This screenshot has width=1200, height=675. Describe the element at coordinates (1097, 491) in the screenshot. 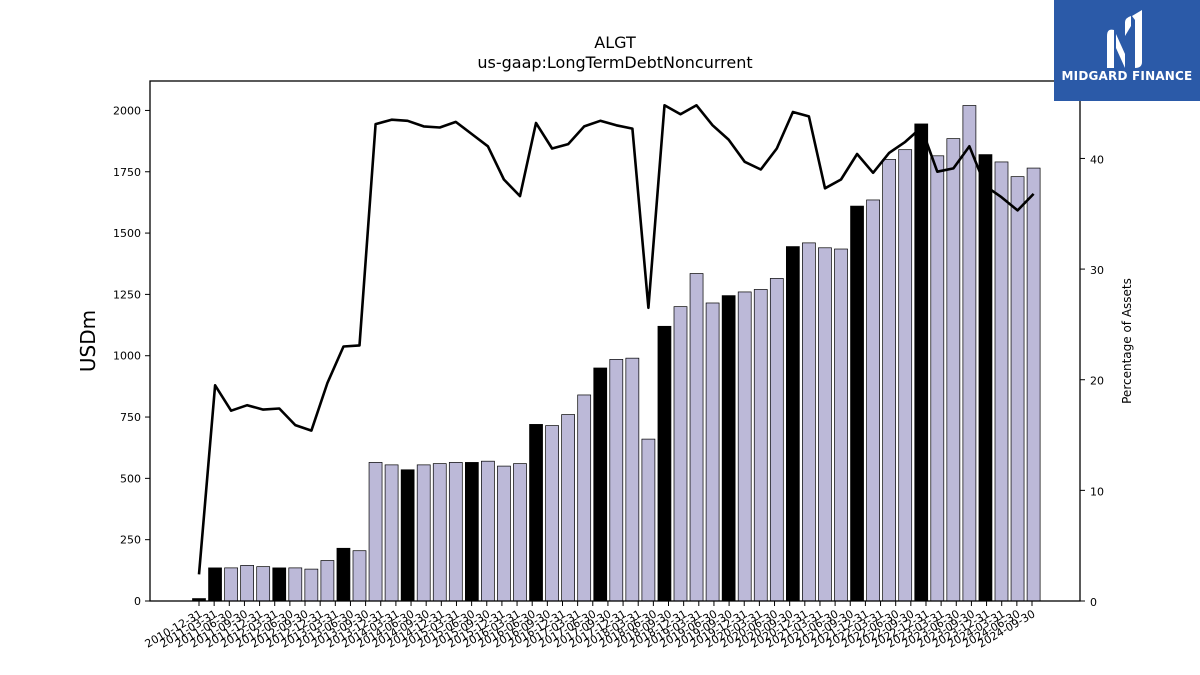

I see `y2-tick-label: 10` at that location.